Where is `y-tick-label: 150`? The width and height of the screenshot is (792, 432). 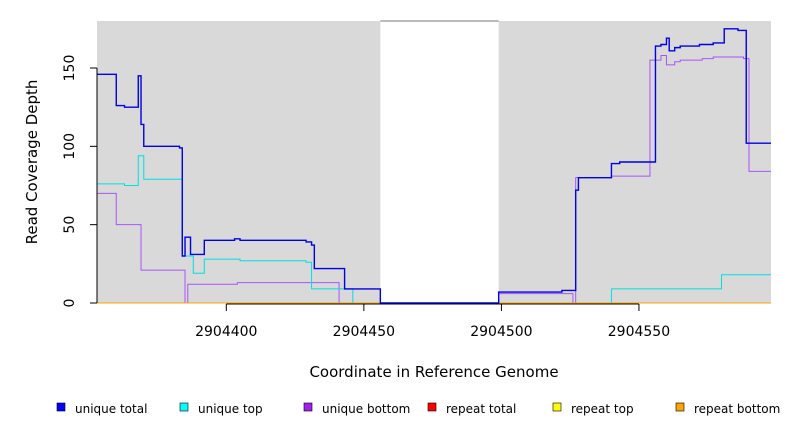
y-tick-label: 150 is located at coordinates (70, 68).